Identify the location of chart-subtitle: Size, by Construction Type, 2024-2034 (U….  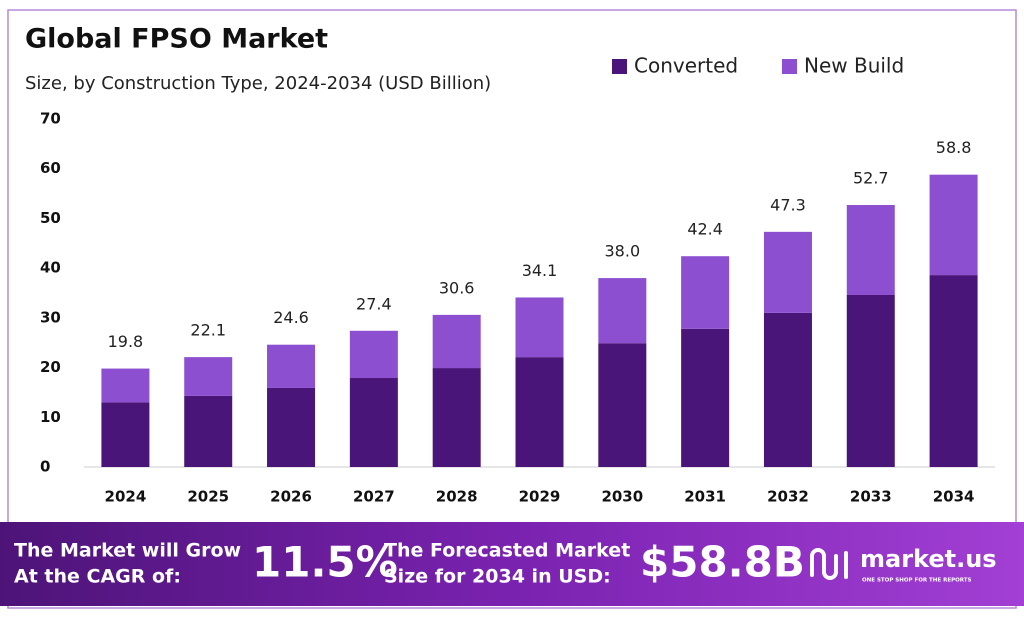
(258, 83).